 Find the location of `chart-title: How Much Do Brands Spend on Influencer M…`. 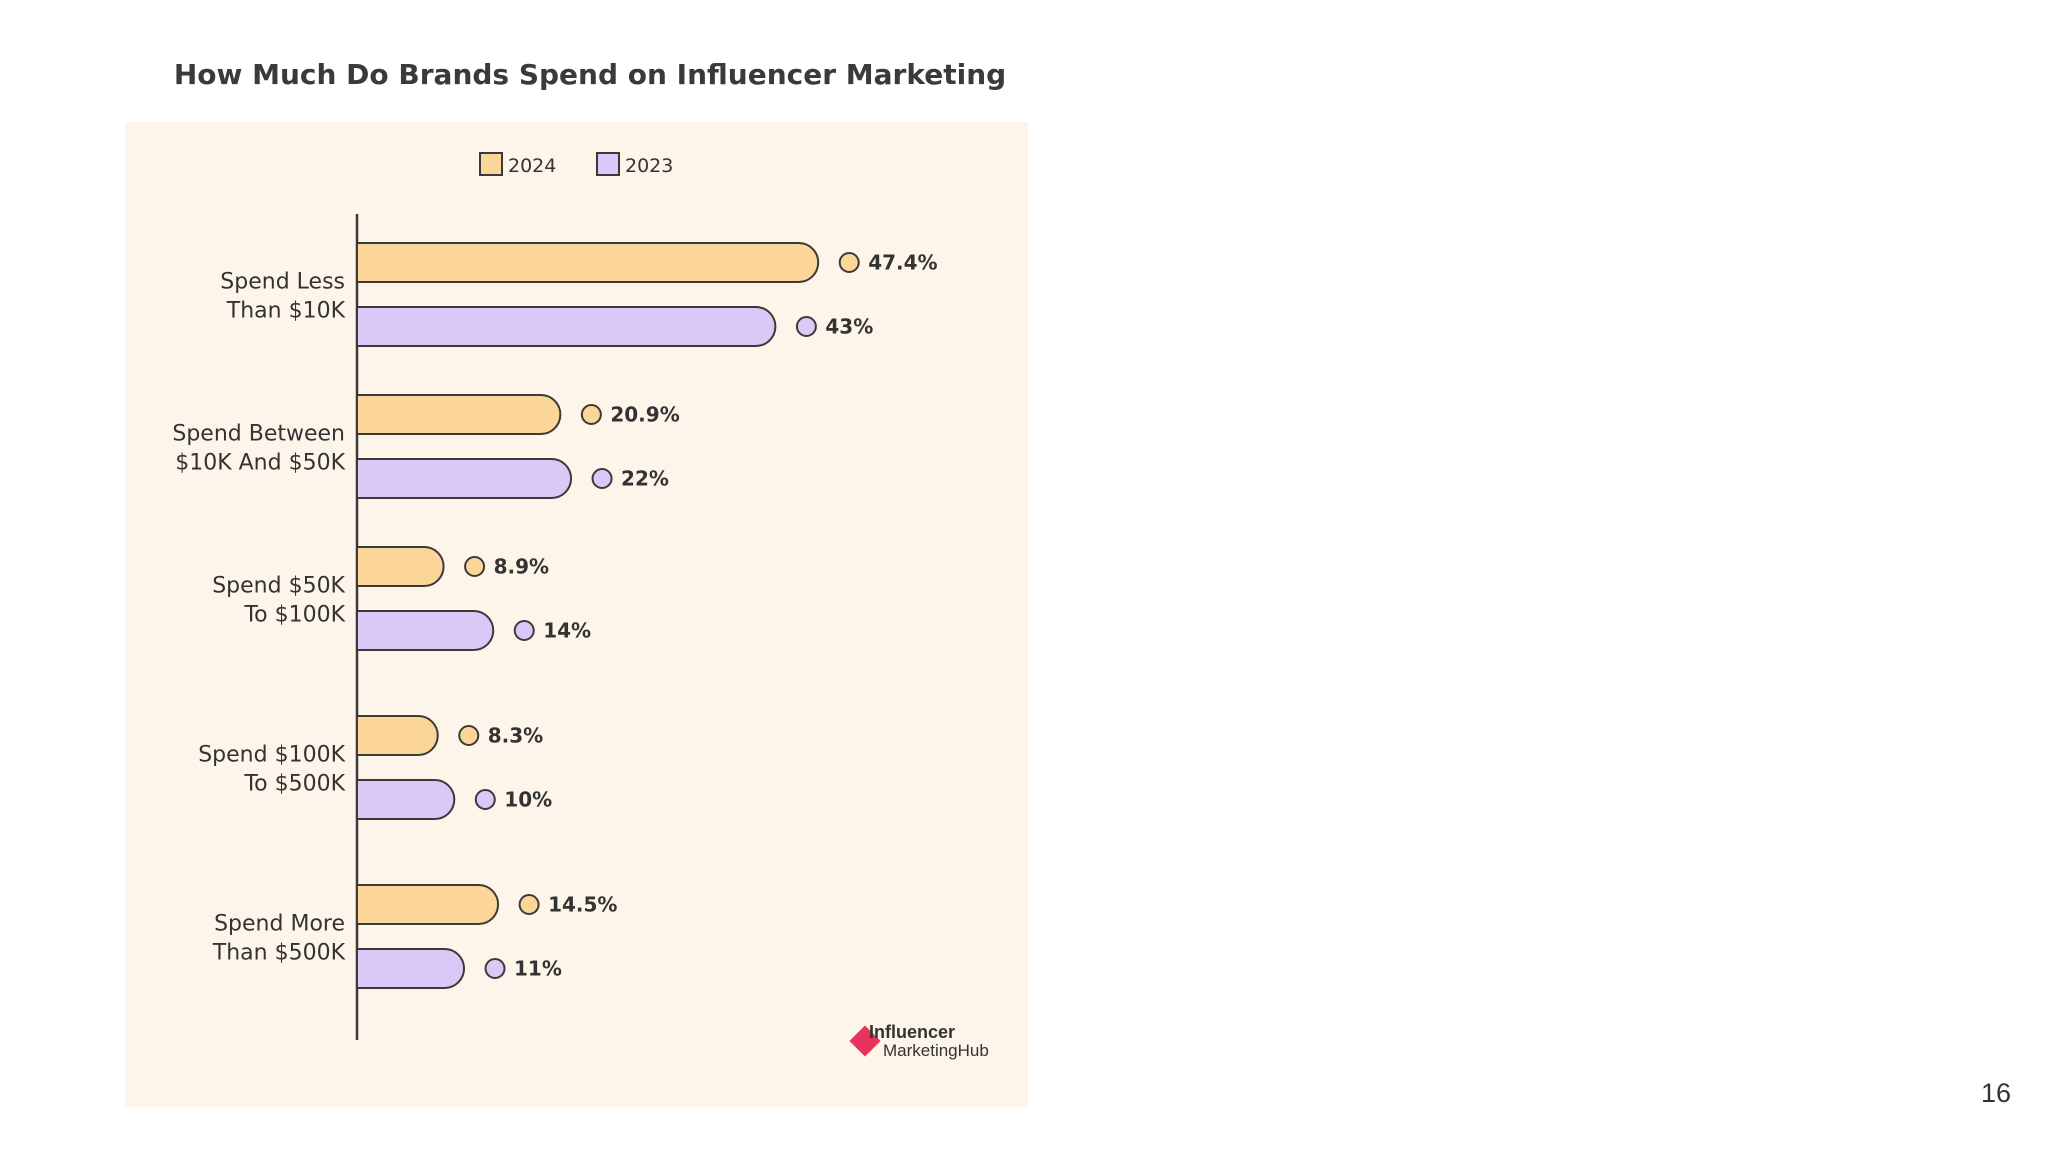

chart-title: How Much Do Brands Spend on Influencer M… is located at coordinates (590, 74).